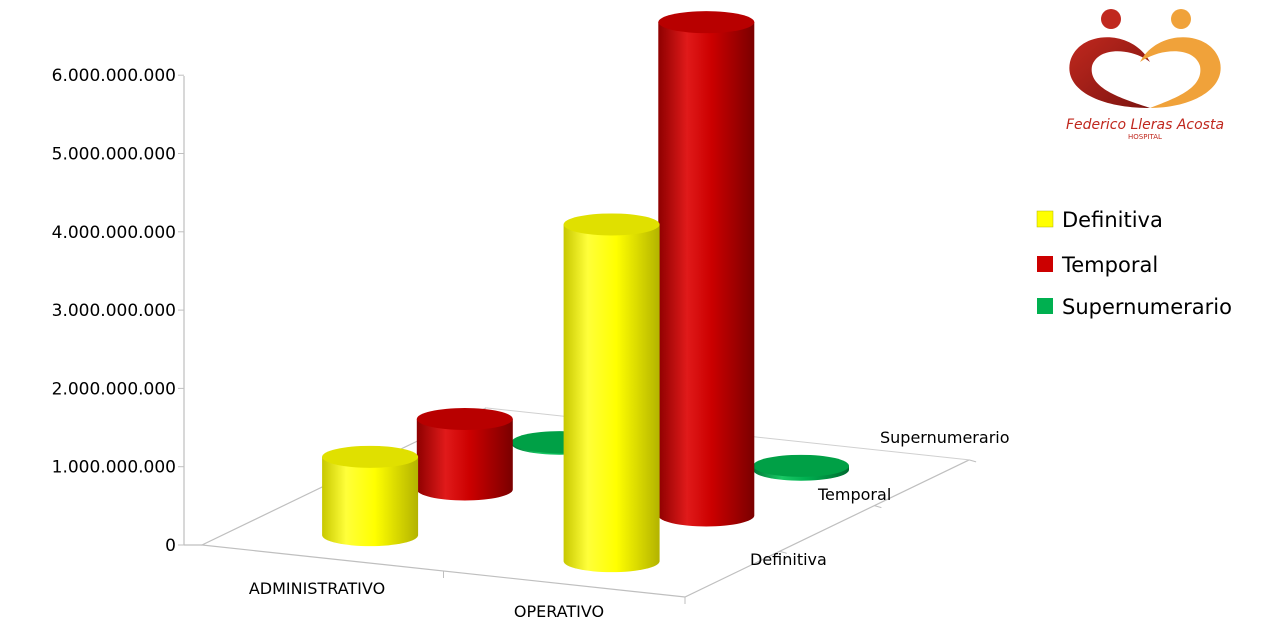 The image size is (1269, 621). What do you see at coordinates (945, 437) in the screenshot?
I see `depth-category-label: Supernumerario` at bounding box center [945, 437].